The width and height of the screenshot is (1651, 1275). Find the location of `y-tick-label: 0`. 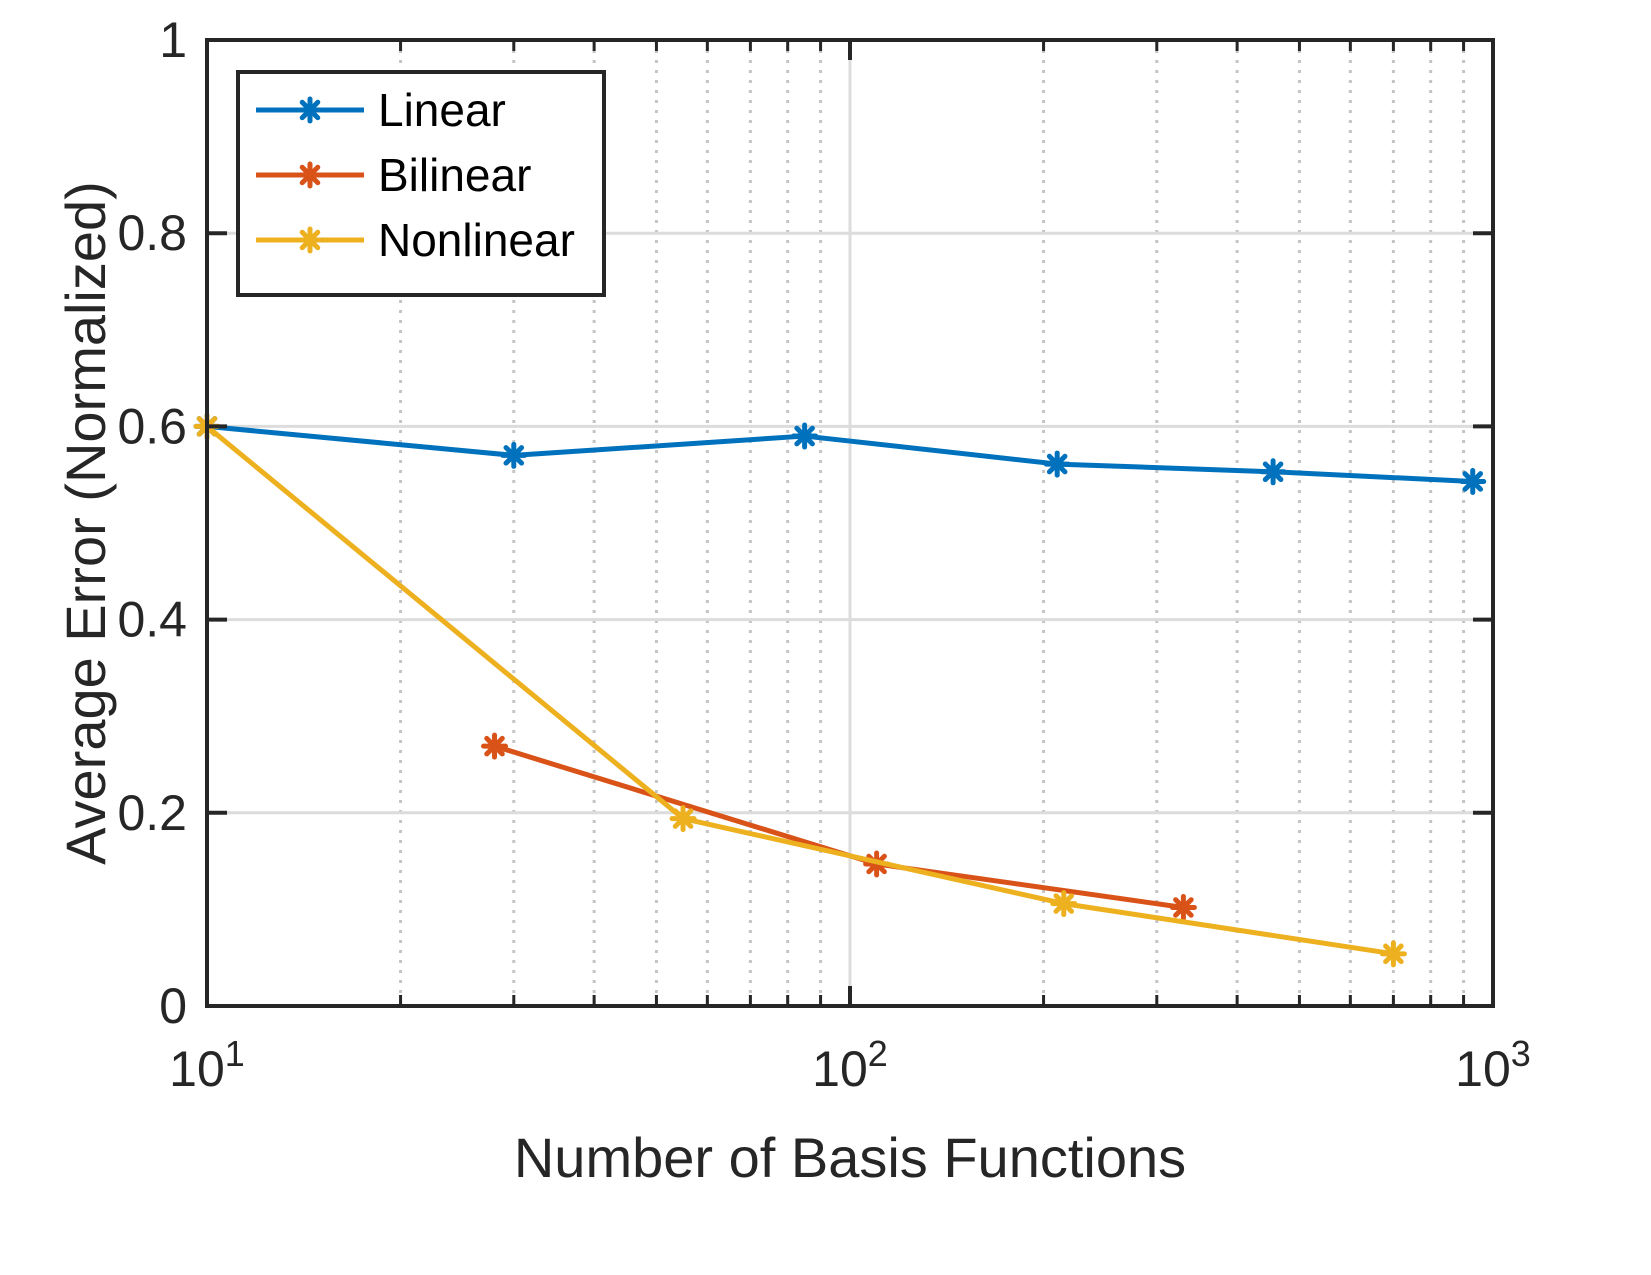

y-tick-label: 0 is located at coordinates (173, 1006).